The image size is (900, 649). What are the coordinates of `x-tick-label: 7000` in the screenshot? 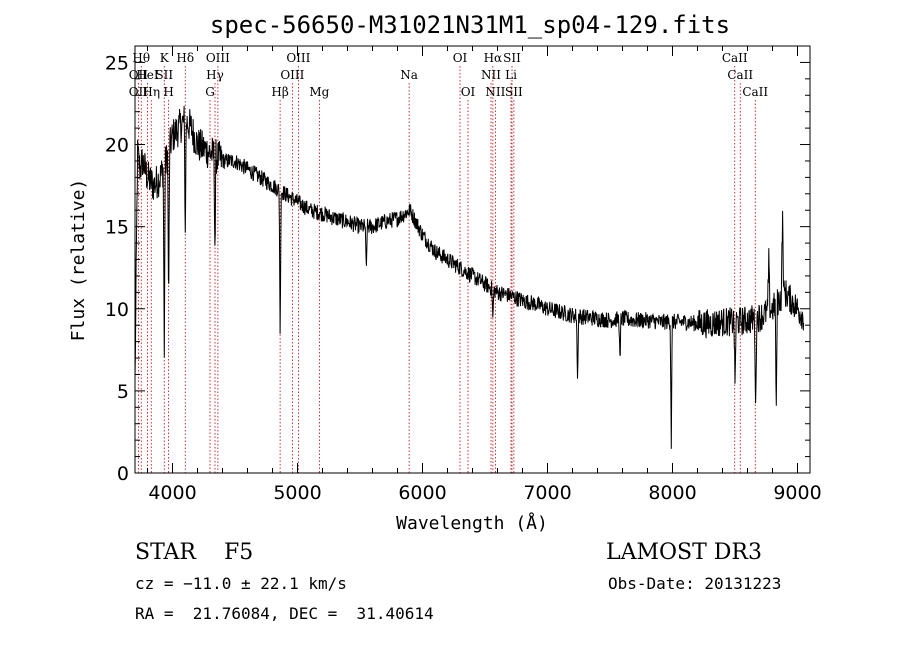 It's located at (547, 493).